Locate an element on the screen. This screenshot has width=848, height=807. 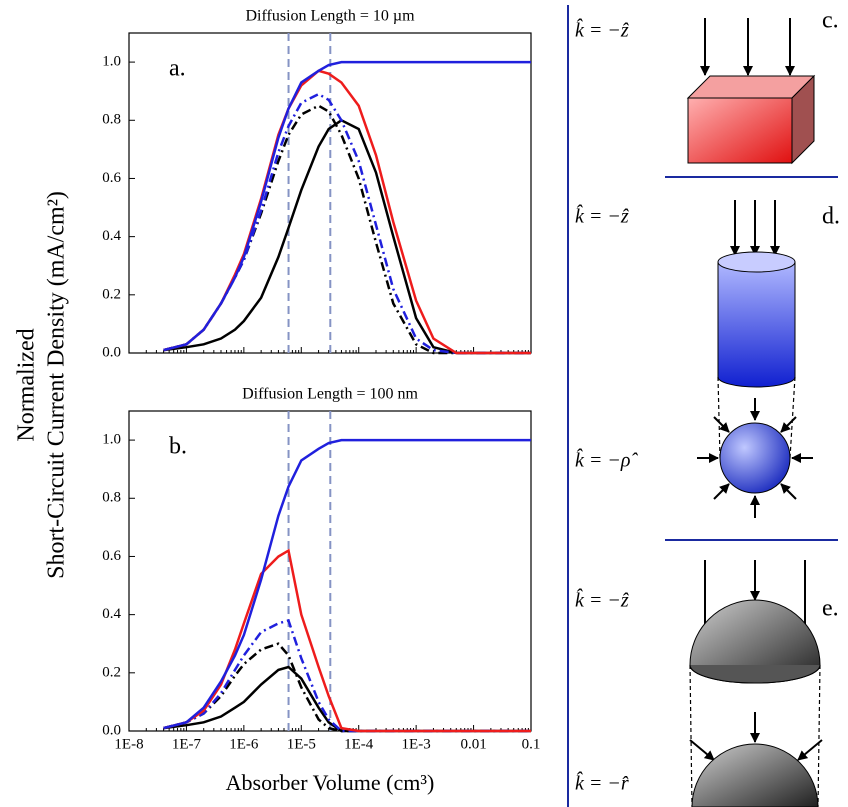
x-tick-label: 1E-7 is located at coordinates (187, 744).